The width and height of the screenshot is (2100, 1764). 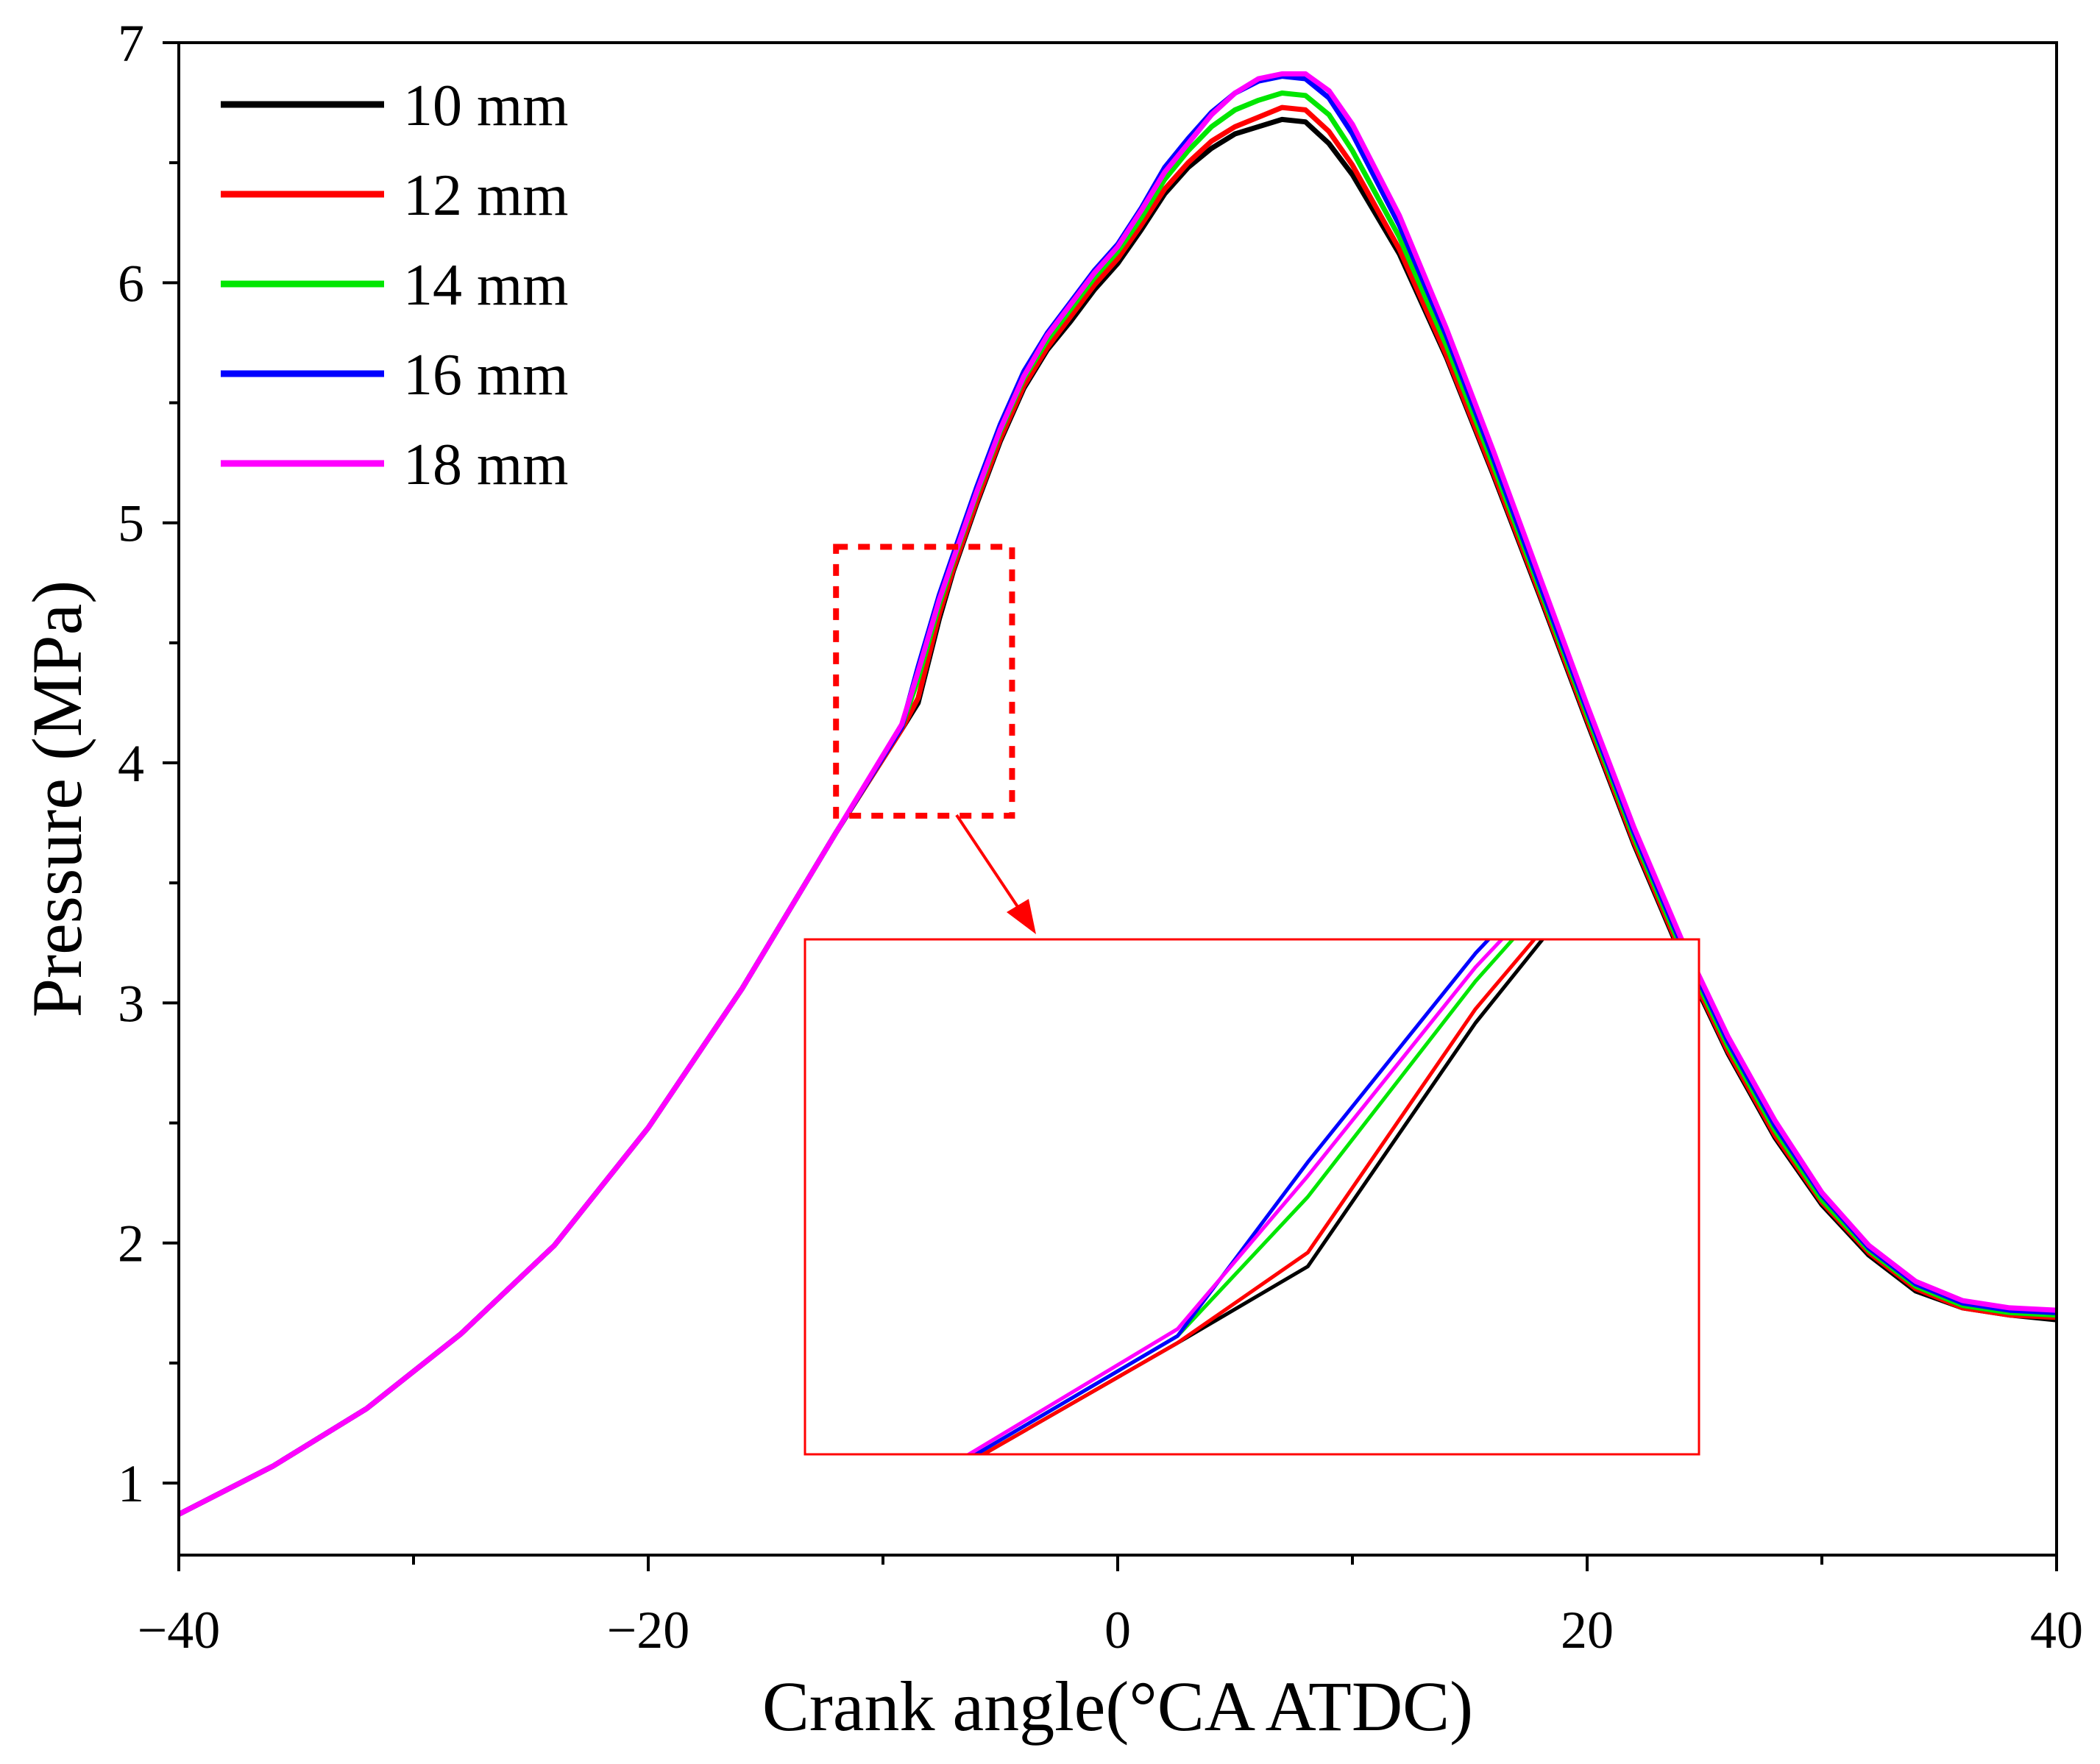 I want to click on inset-background, so click(x=1252, y=1196).